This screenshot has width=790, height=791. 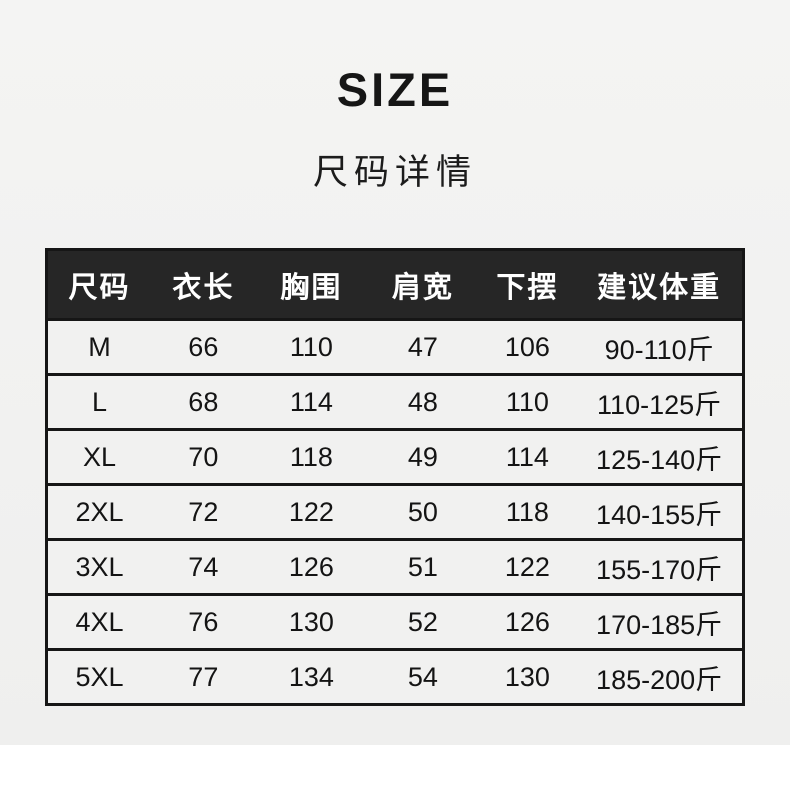 What do you see at coordinates (99, 512) in the screenshot?
I see `table-cell: 2XL` at bounding box center [99, 512].